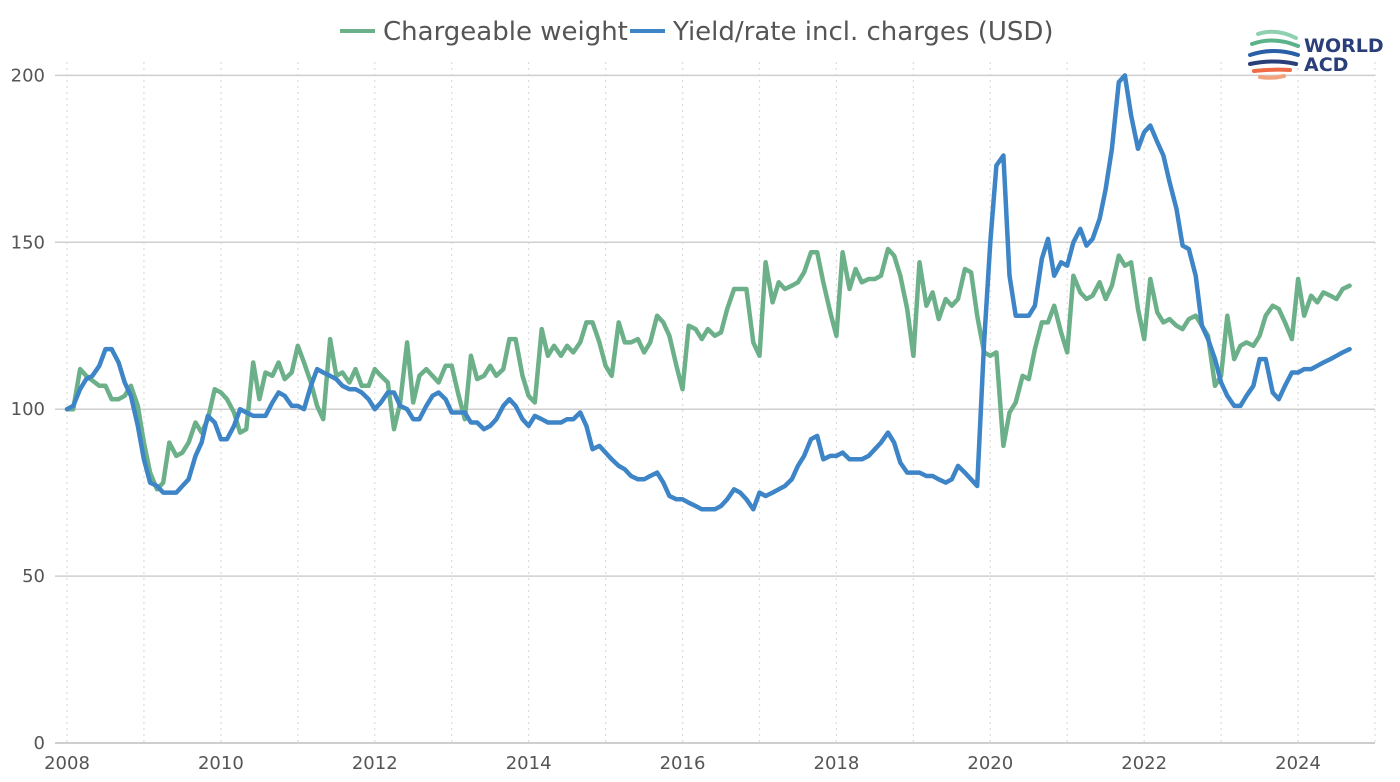  I want to click on x-tick-label: 2024, so click(1298, 763).